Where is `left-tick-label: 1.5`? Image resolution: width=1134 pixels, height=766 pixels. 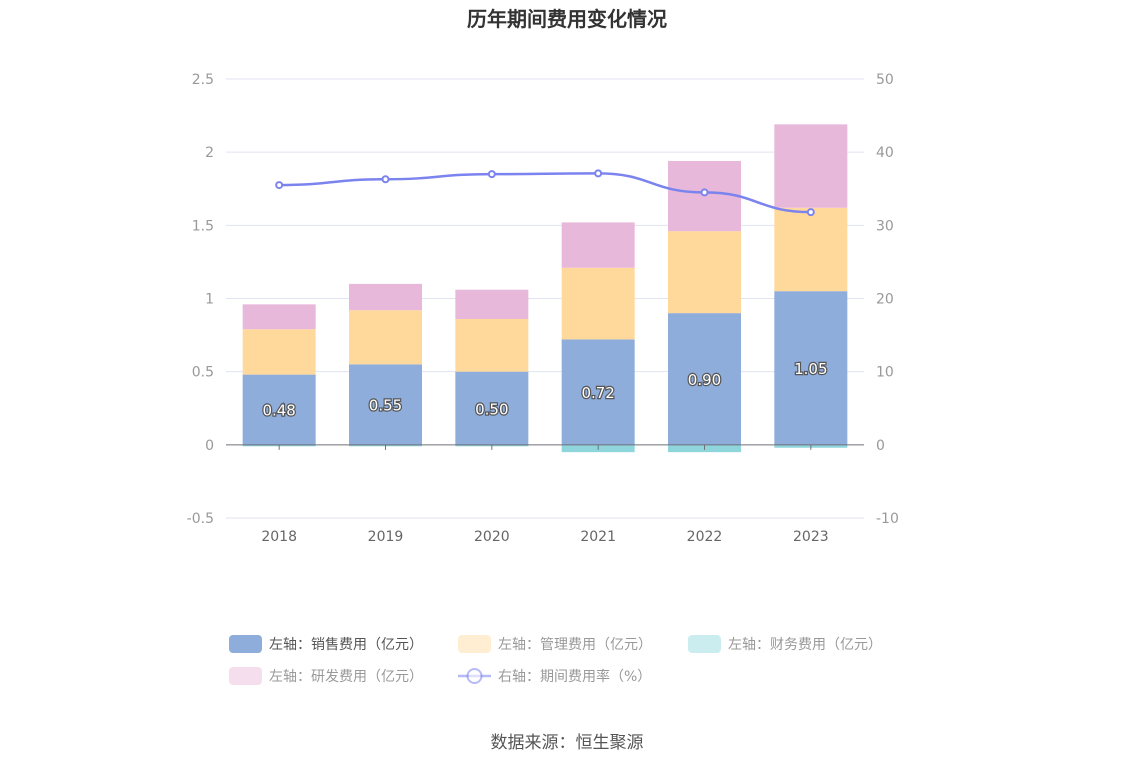 left-tick-label: 1.5 is located at coordinates (203, 226).